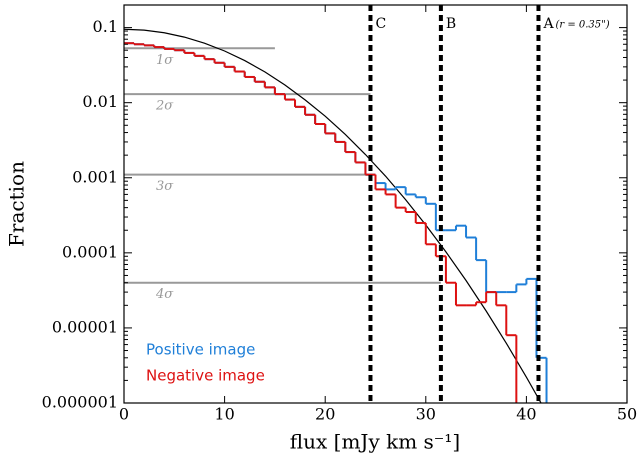 This screenshot has width=639, height=464. What do you see at coordinates (451, 24) in the screenshot?
I see `marker-label: B` at bounding box center [451, 24].